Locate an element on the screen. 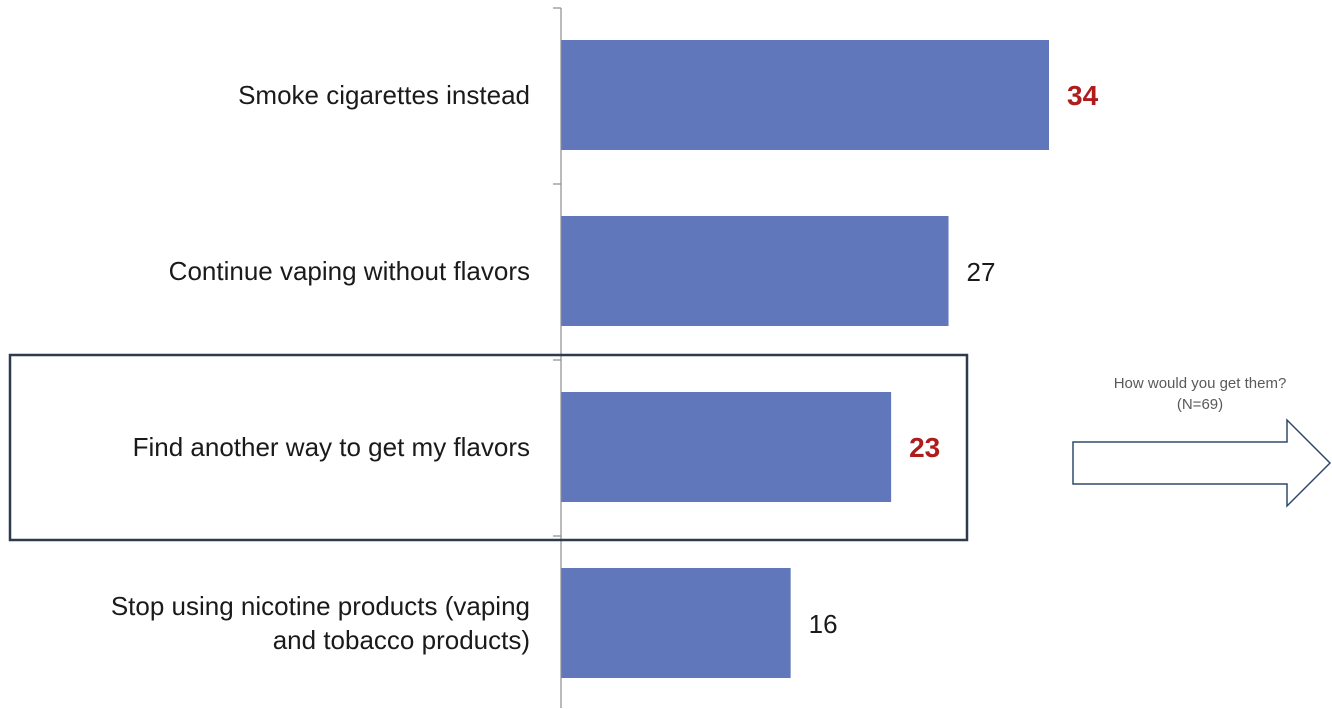  category-label: Continue vaping without flavors is located at coordinates (349, 271).